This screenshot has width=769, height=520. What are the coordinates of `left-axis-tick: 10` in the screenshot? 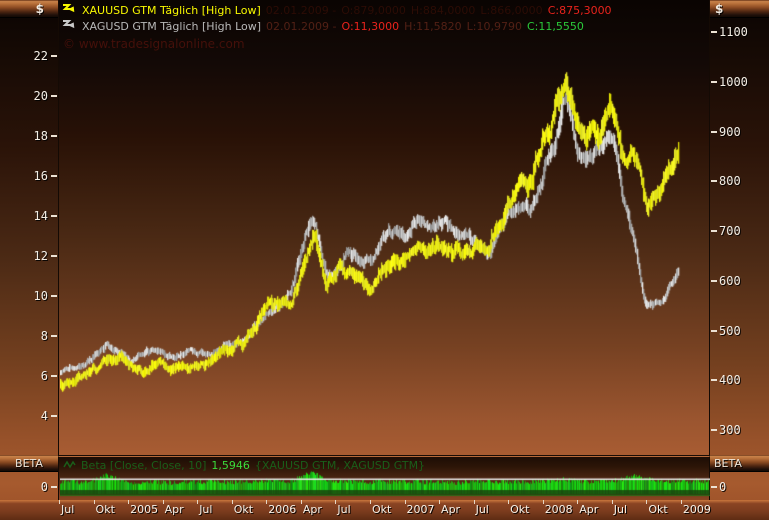 It's located at (29, 296).